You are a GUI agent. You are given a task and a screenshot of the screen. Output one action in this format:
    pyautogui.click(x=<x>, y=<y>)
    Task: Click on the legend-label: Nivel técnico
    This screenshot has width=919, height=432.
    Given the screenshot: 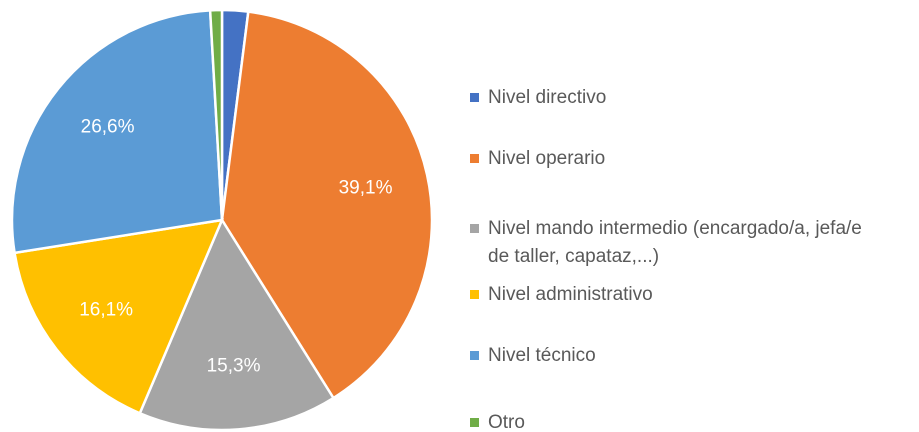 What is the action you would take?
    pyautogui.click(x=542, y=355)
    